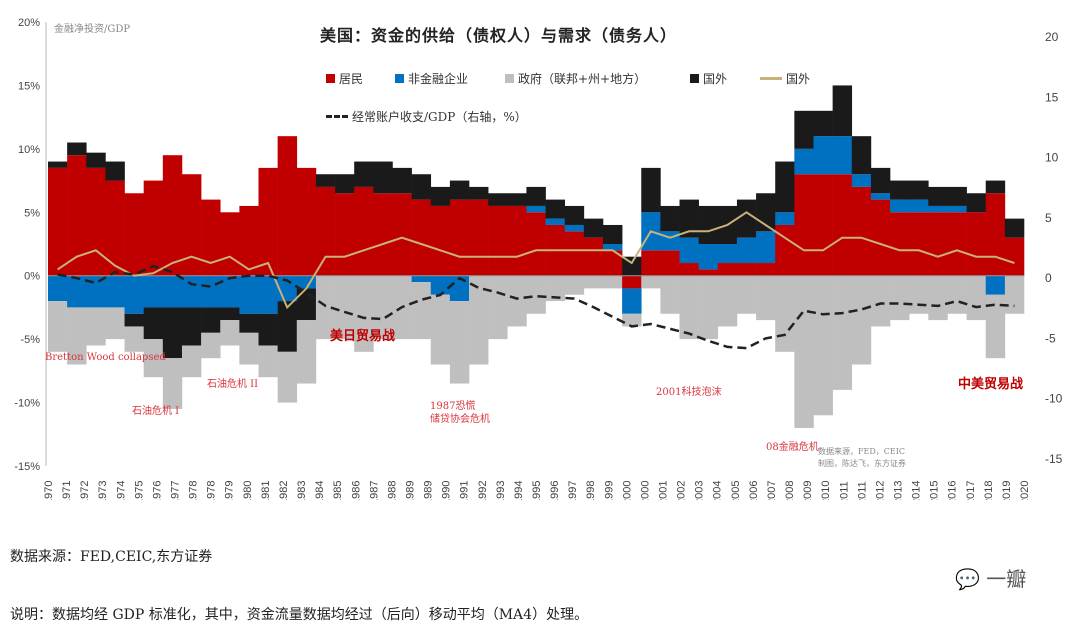 This screenshot has height=633, width=1080. What do you see at coordinates (898, 490) in the screenshot?
I see `x-tick-label: 2013` at bounding box center [898, 490].